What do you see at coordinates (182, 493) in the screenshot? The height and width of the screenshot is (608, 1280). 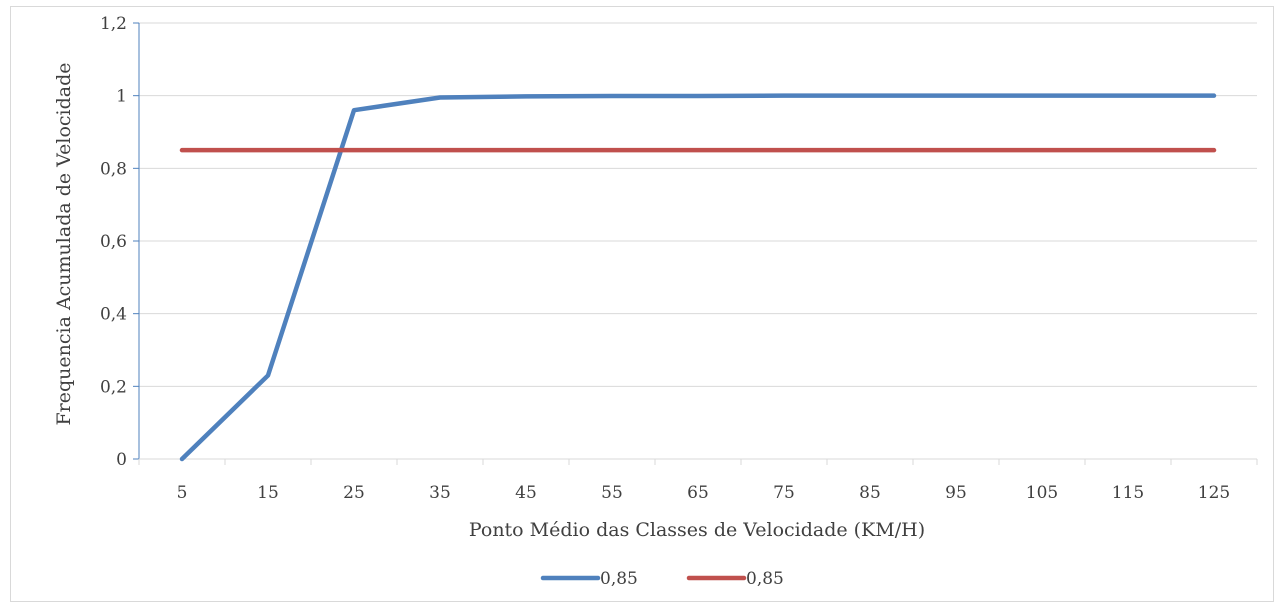 I see `x-tick-label: 5` at bounding box center [182, 493].